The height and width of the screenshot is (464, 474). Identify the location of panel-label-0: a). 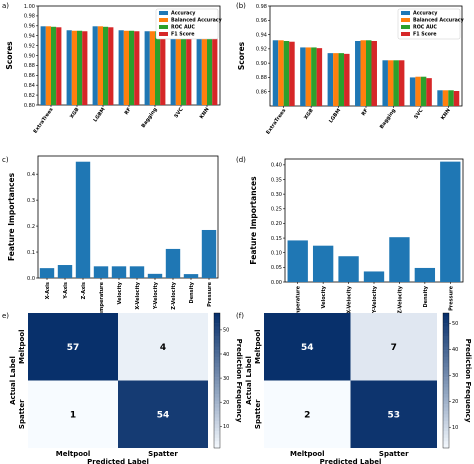
(5, 6).